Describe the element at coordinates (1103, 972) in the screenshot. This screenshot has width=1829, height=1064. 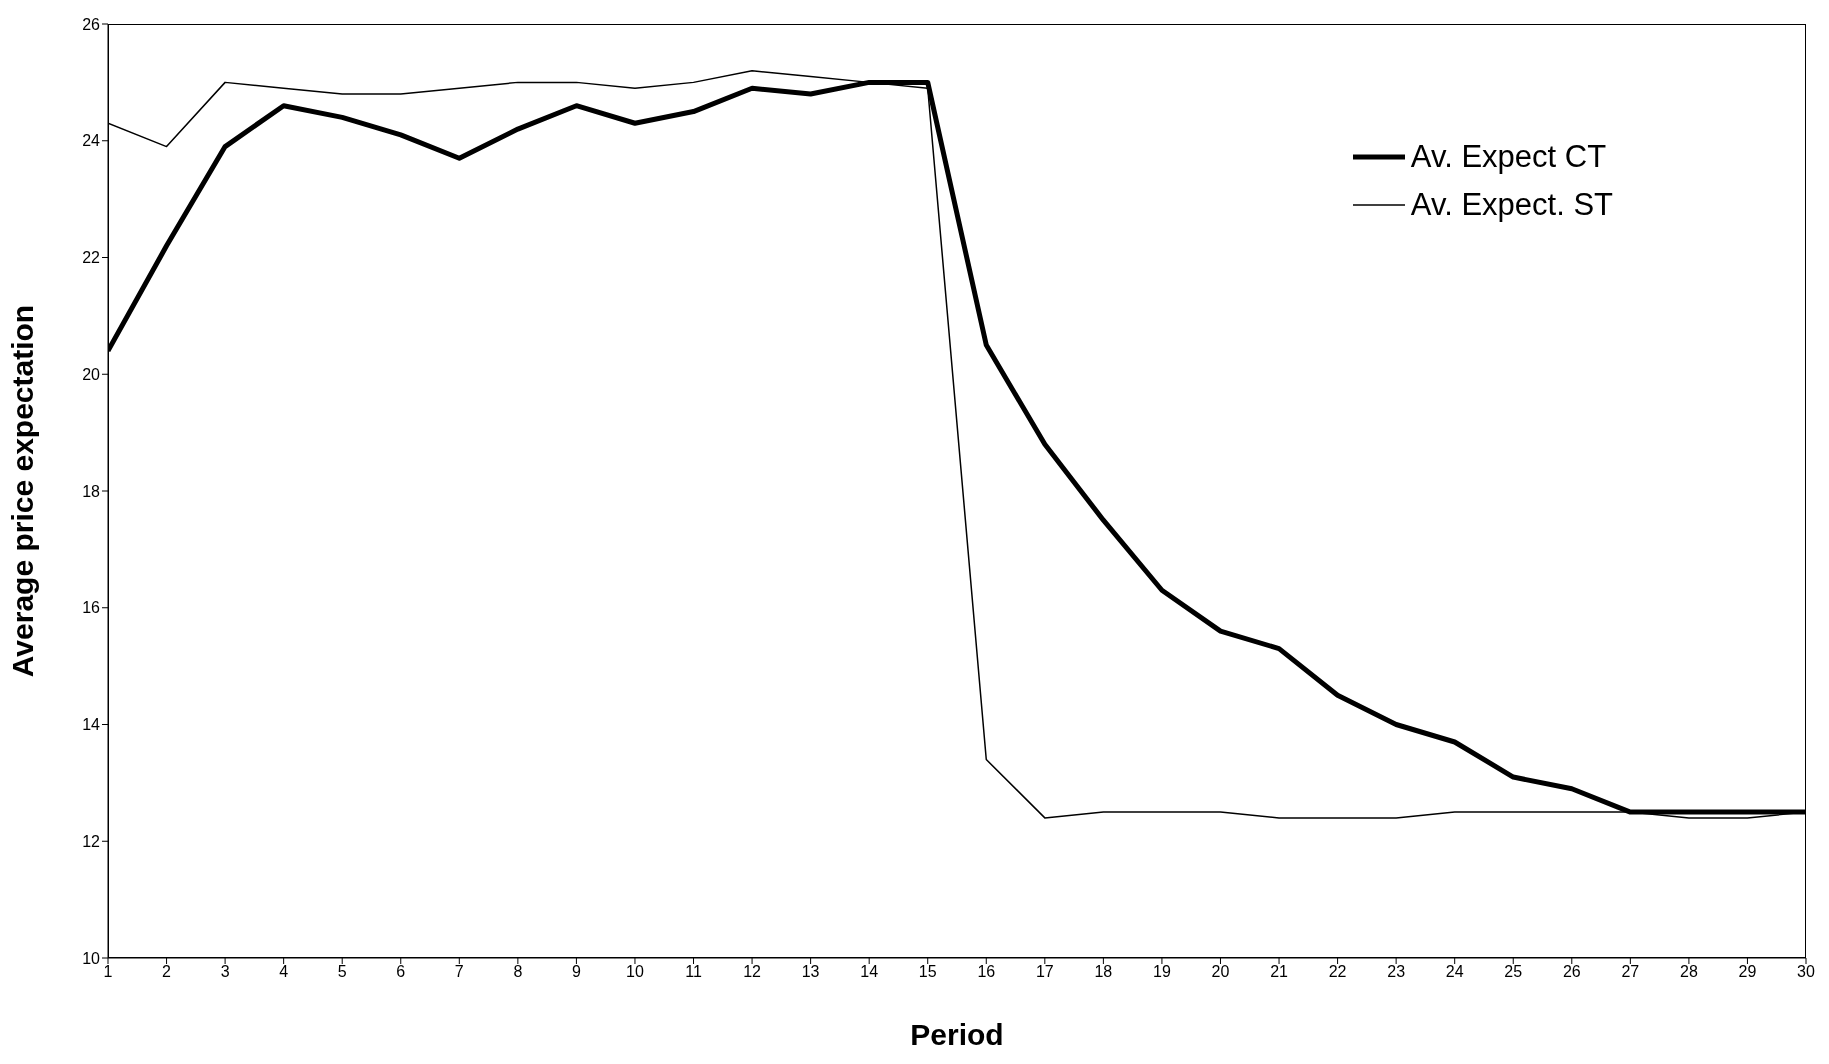
I see `x-tick-label: 18` at that location.